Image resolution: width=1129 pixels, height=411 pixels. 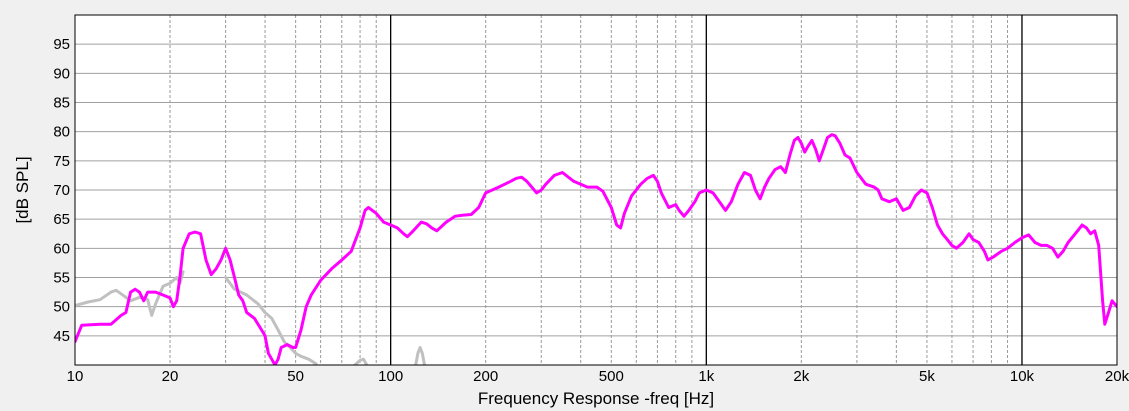 I want to click on y-tick-label: 85, so click(x=61, y=103).